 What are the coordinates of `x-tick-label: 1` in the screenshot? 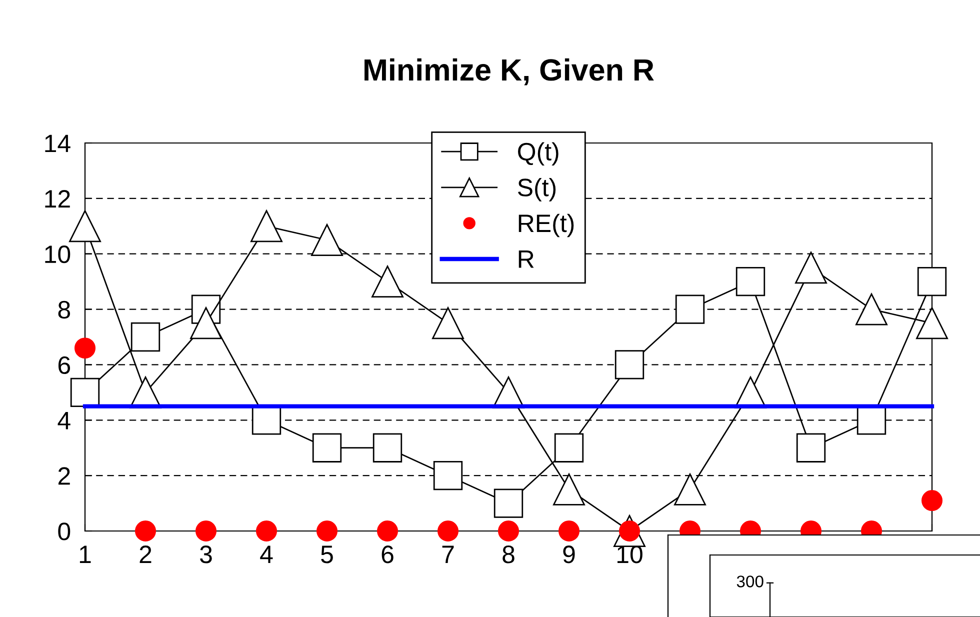 It's located at (85, 555).